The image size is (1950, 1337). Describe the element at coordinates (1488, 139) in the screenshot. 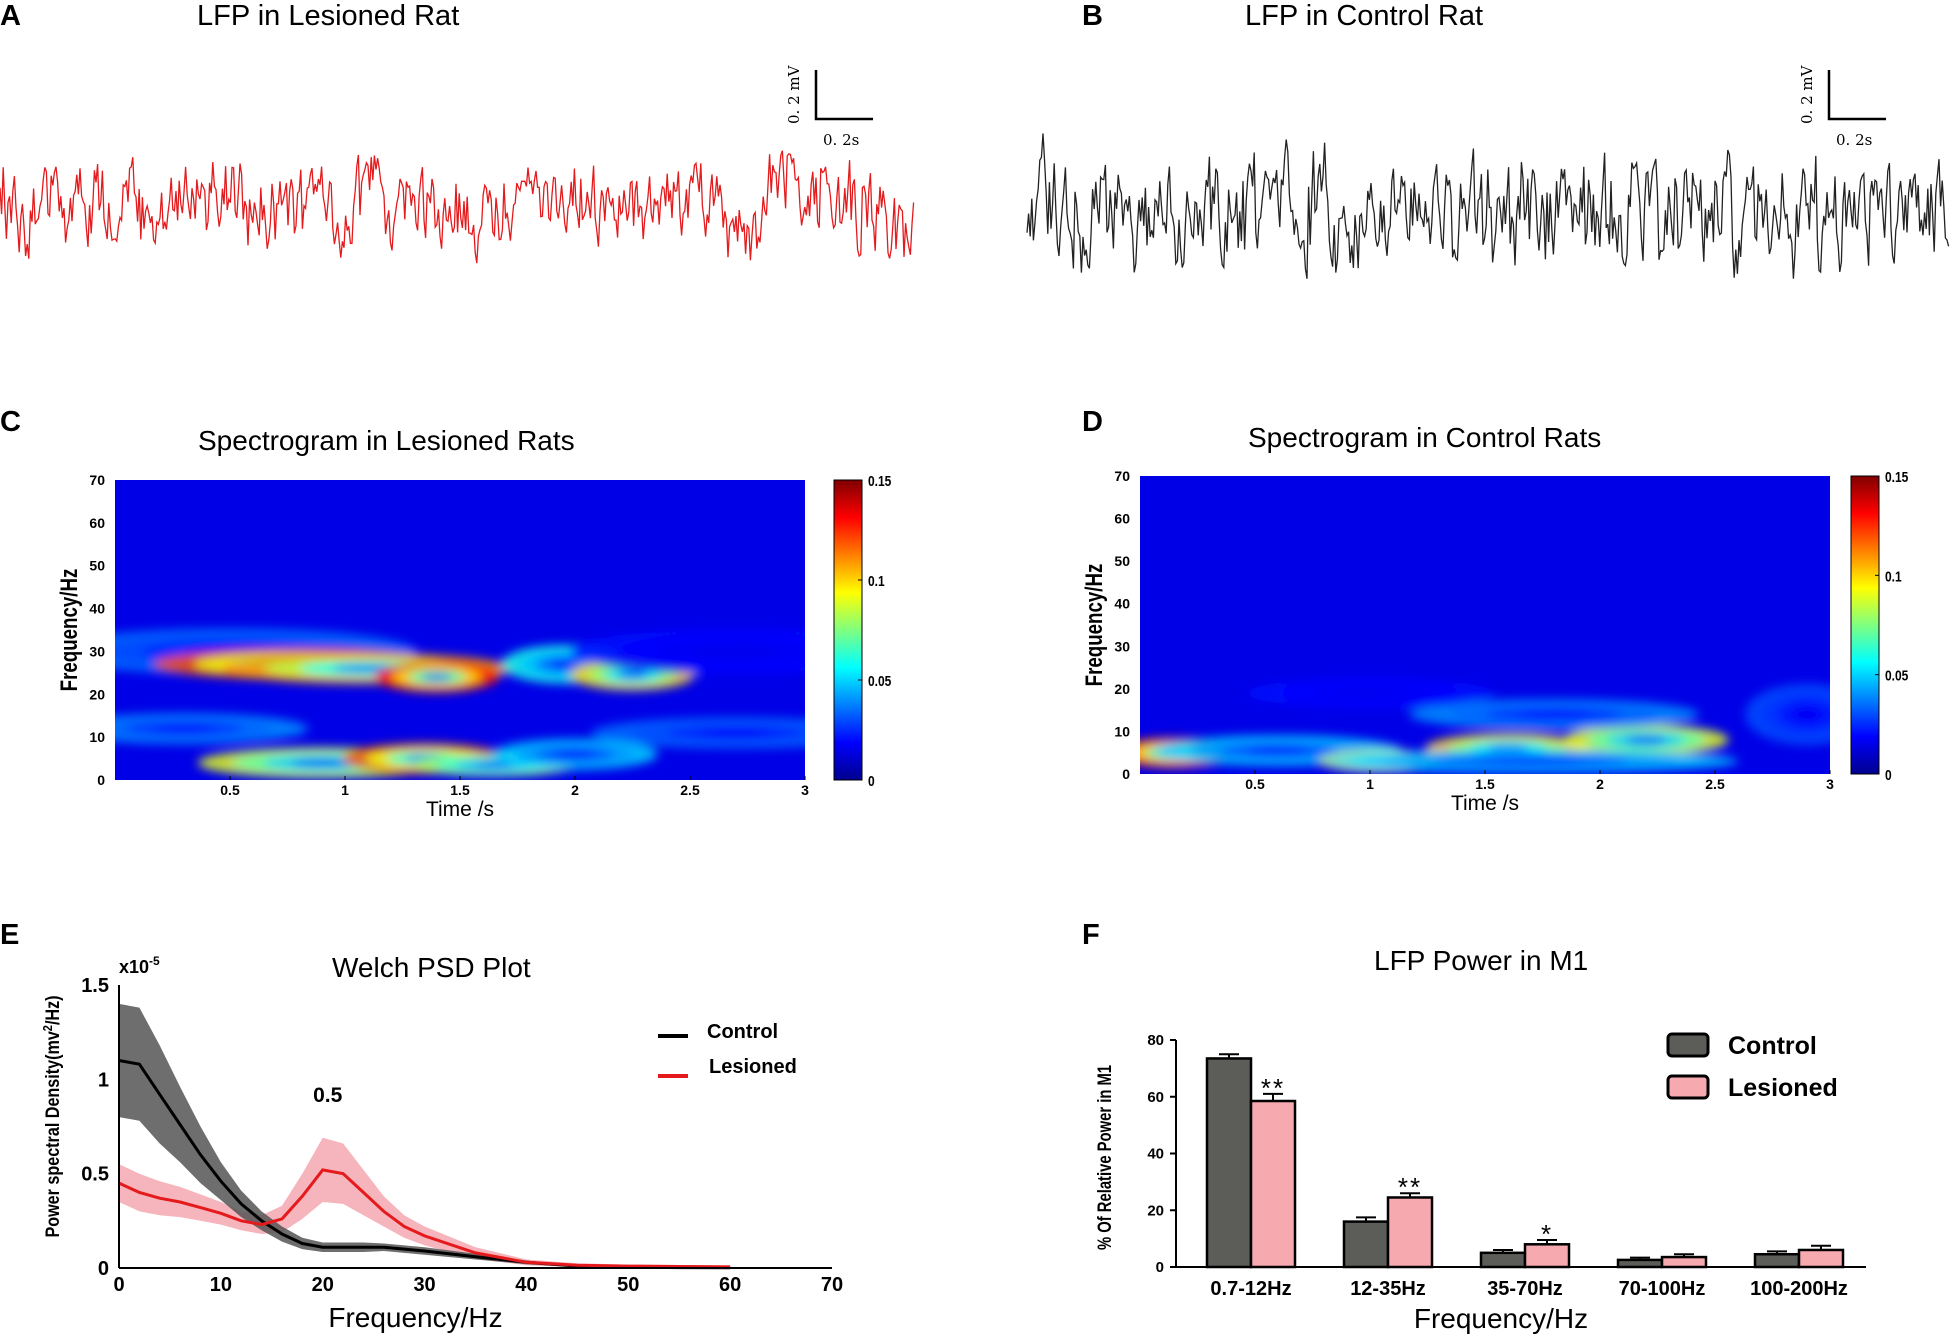

I see `panel-b-lfp-control: B LFP in Control Rat 0. 2 mV 0. 2s` at that location.